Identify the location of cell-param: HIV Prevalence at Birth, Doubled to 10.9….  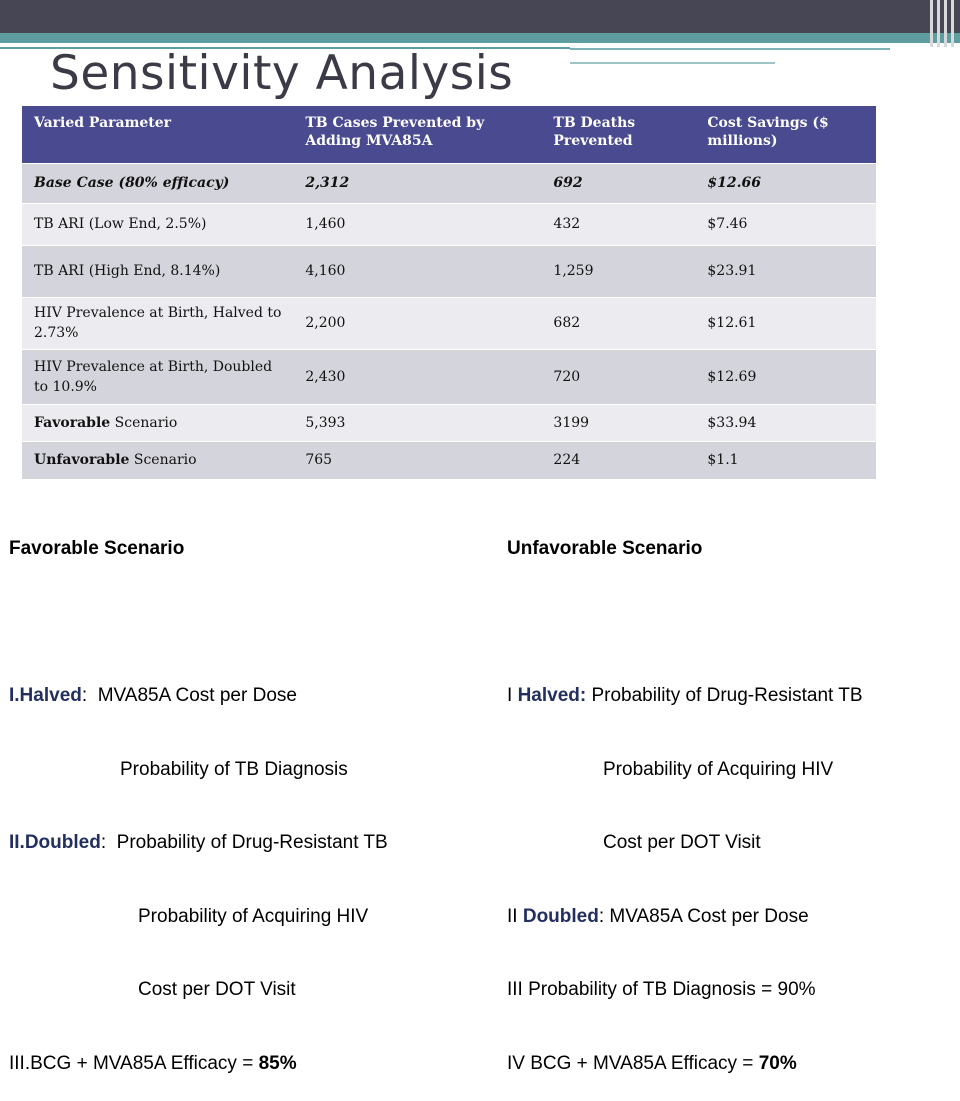
(158, 376).